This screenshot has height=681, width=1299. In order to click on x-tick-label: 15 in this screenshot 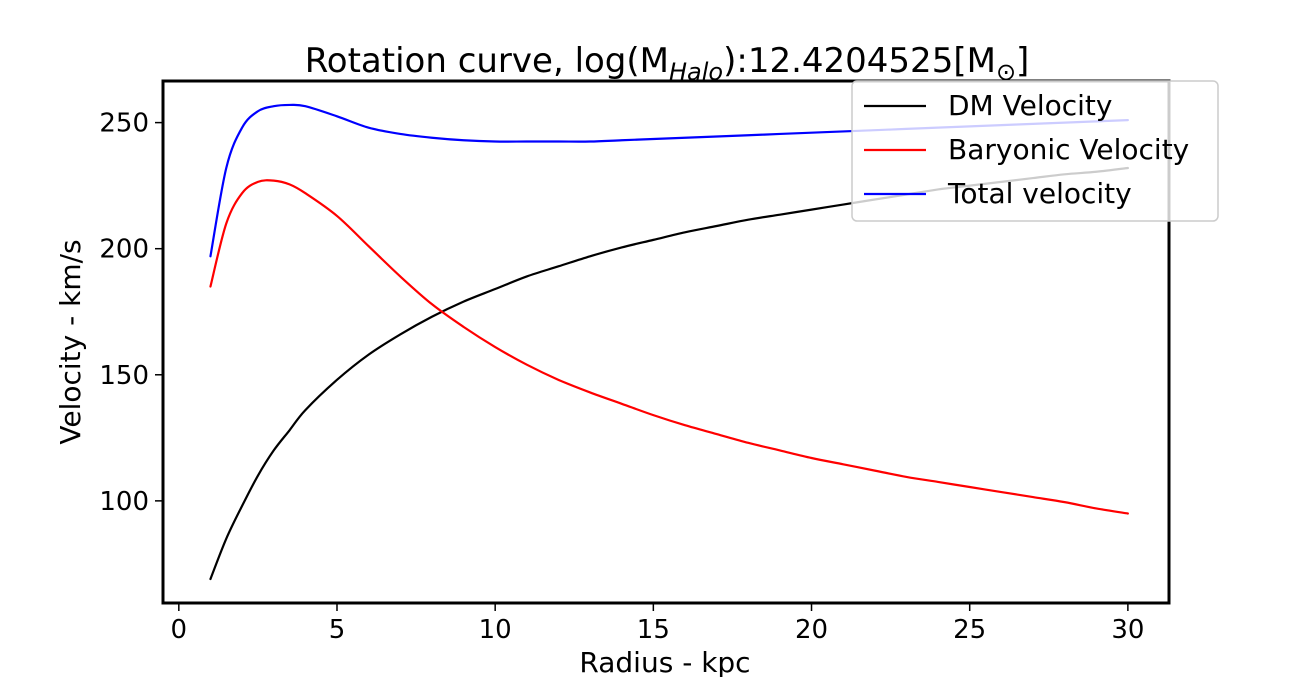, I will do `click(653, 630)`.